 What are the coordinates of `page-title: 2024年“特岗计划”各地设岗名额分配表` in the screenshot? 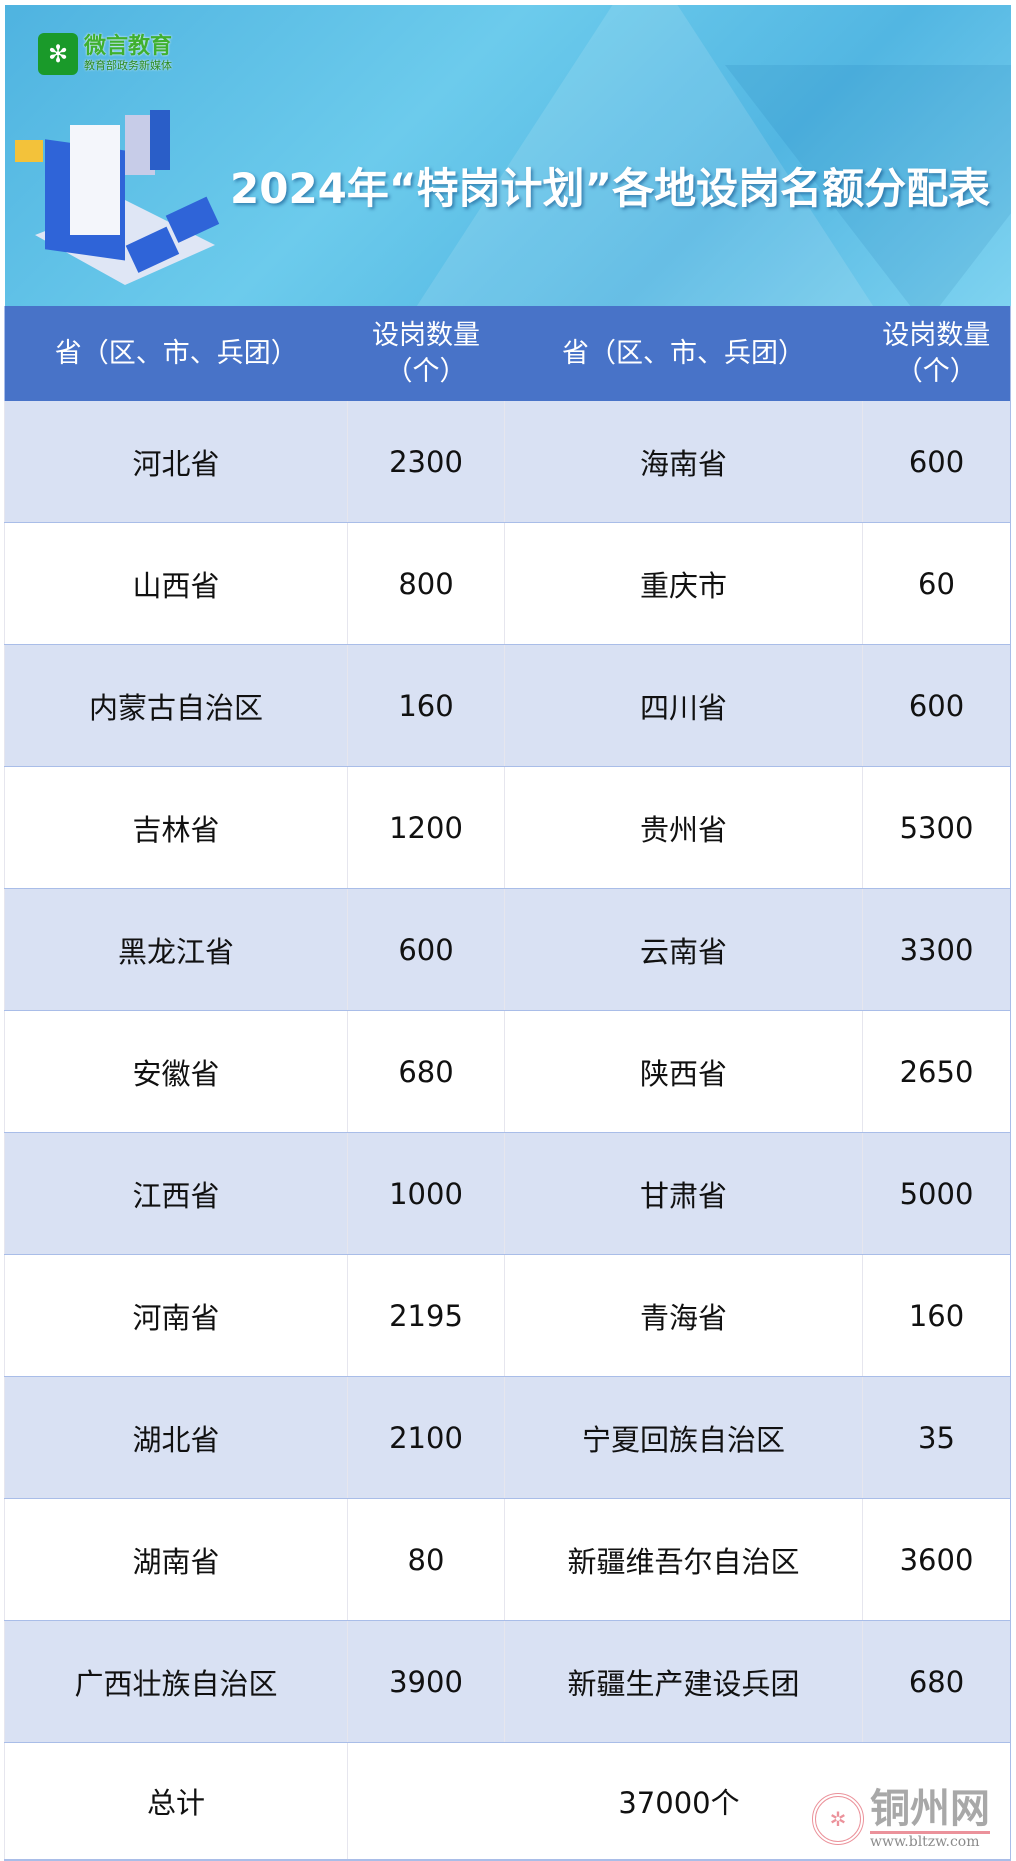 It's located at (610, 188).